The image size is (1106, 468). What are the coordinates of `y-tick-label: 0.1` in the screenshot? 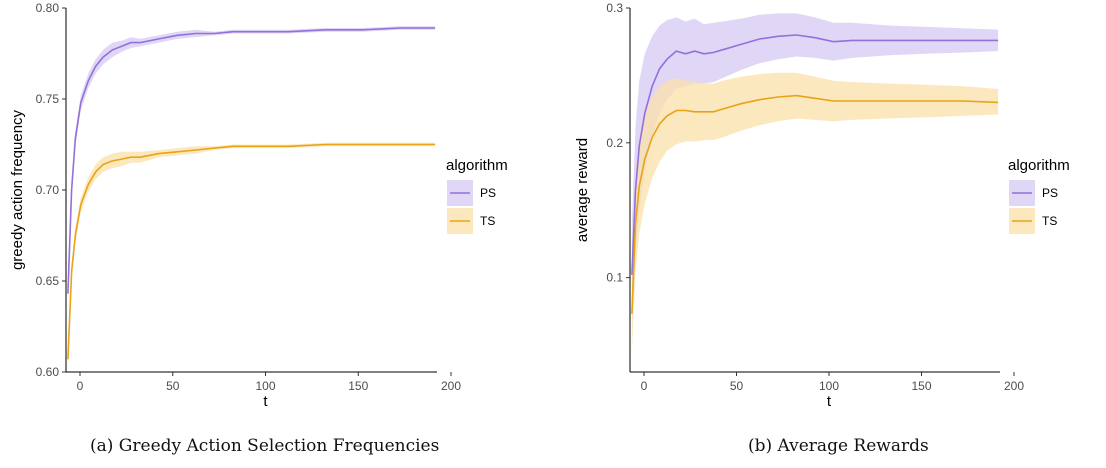 It's located at (614, 278).